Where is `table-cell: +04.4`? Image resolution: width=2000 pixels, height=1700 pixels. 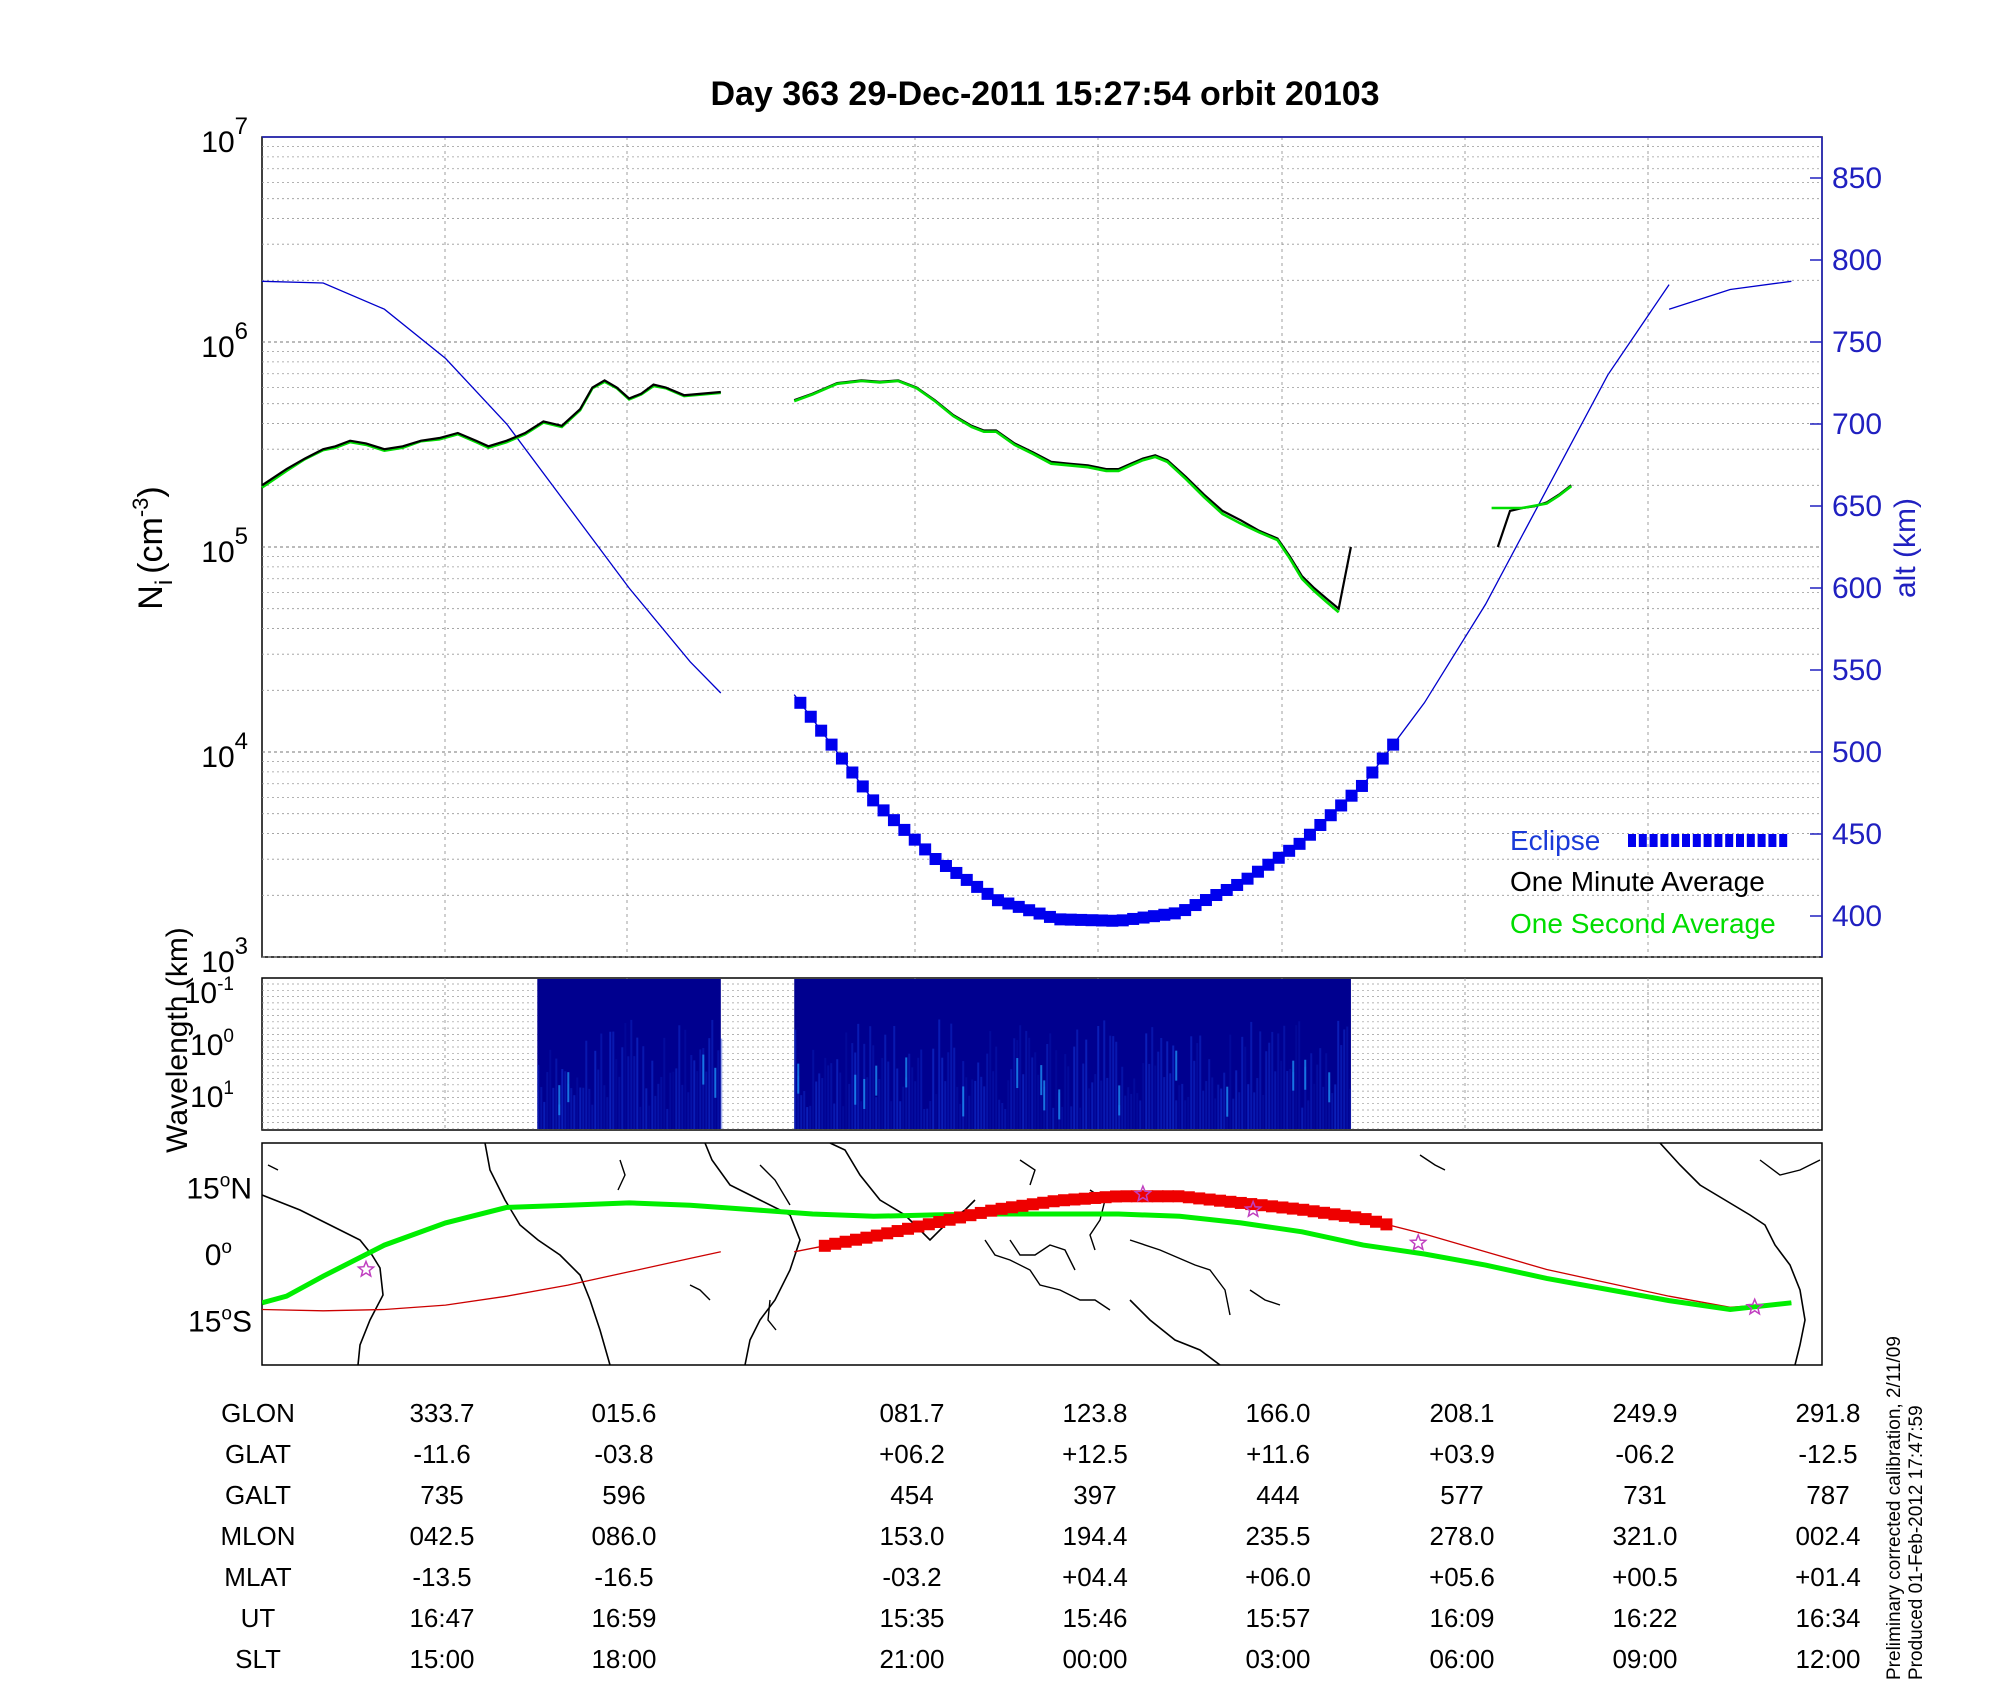
table-cell: +04.4 is located at coordinates (1095, 1577).